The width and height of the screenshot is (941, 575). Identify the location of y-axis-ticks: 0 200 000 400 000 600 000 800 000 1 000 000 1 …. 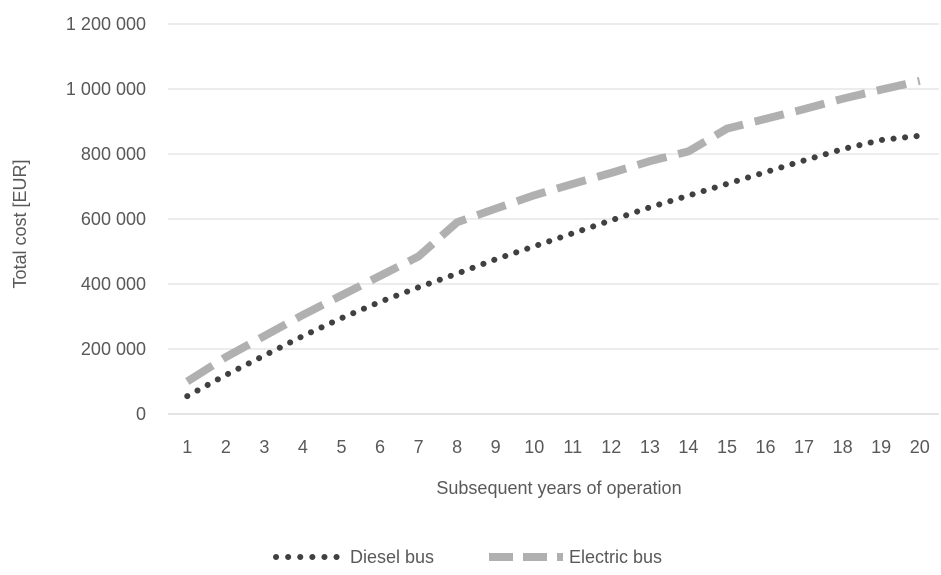
(106, 219).